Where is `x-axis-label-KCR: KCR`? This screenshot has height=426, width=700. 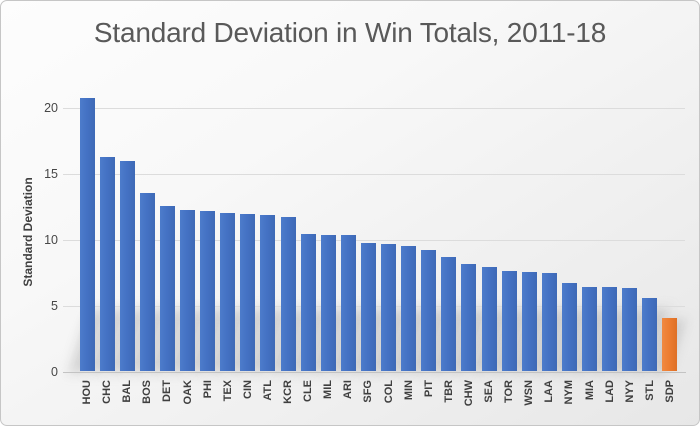
x-axis-label-KCR: KCR is located at coordinates (288, 392).